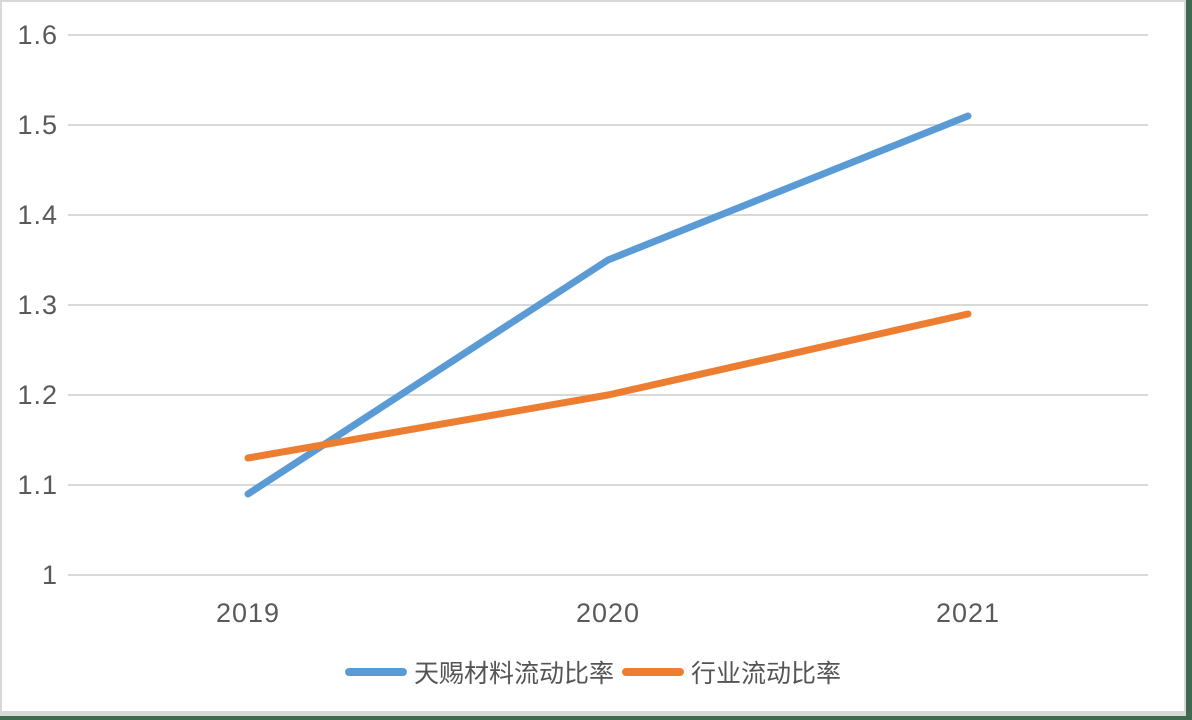  I want to click on y-tick-label: 1.3, so click(37, 305).